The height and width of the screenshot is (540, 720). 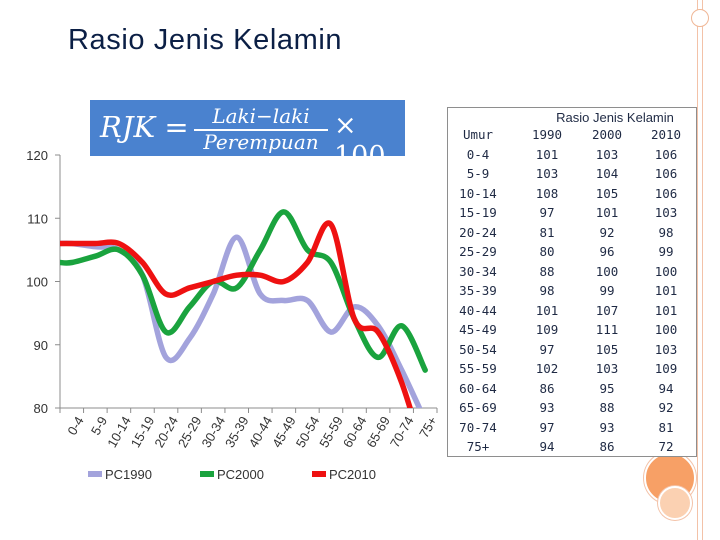 I want to click on table-cell: 75+, so click(x=478, y=446).